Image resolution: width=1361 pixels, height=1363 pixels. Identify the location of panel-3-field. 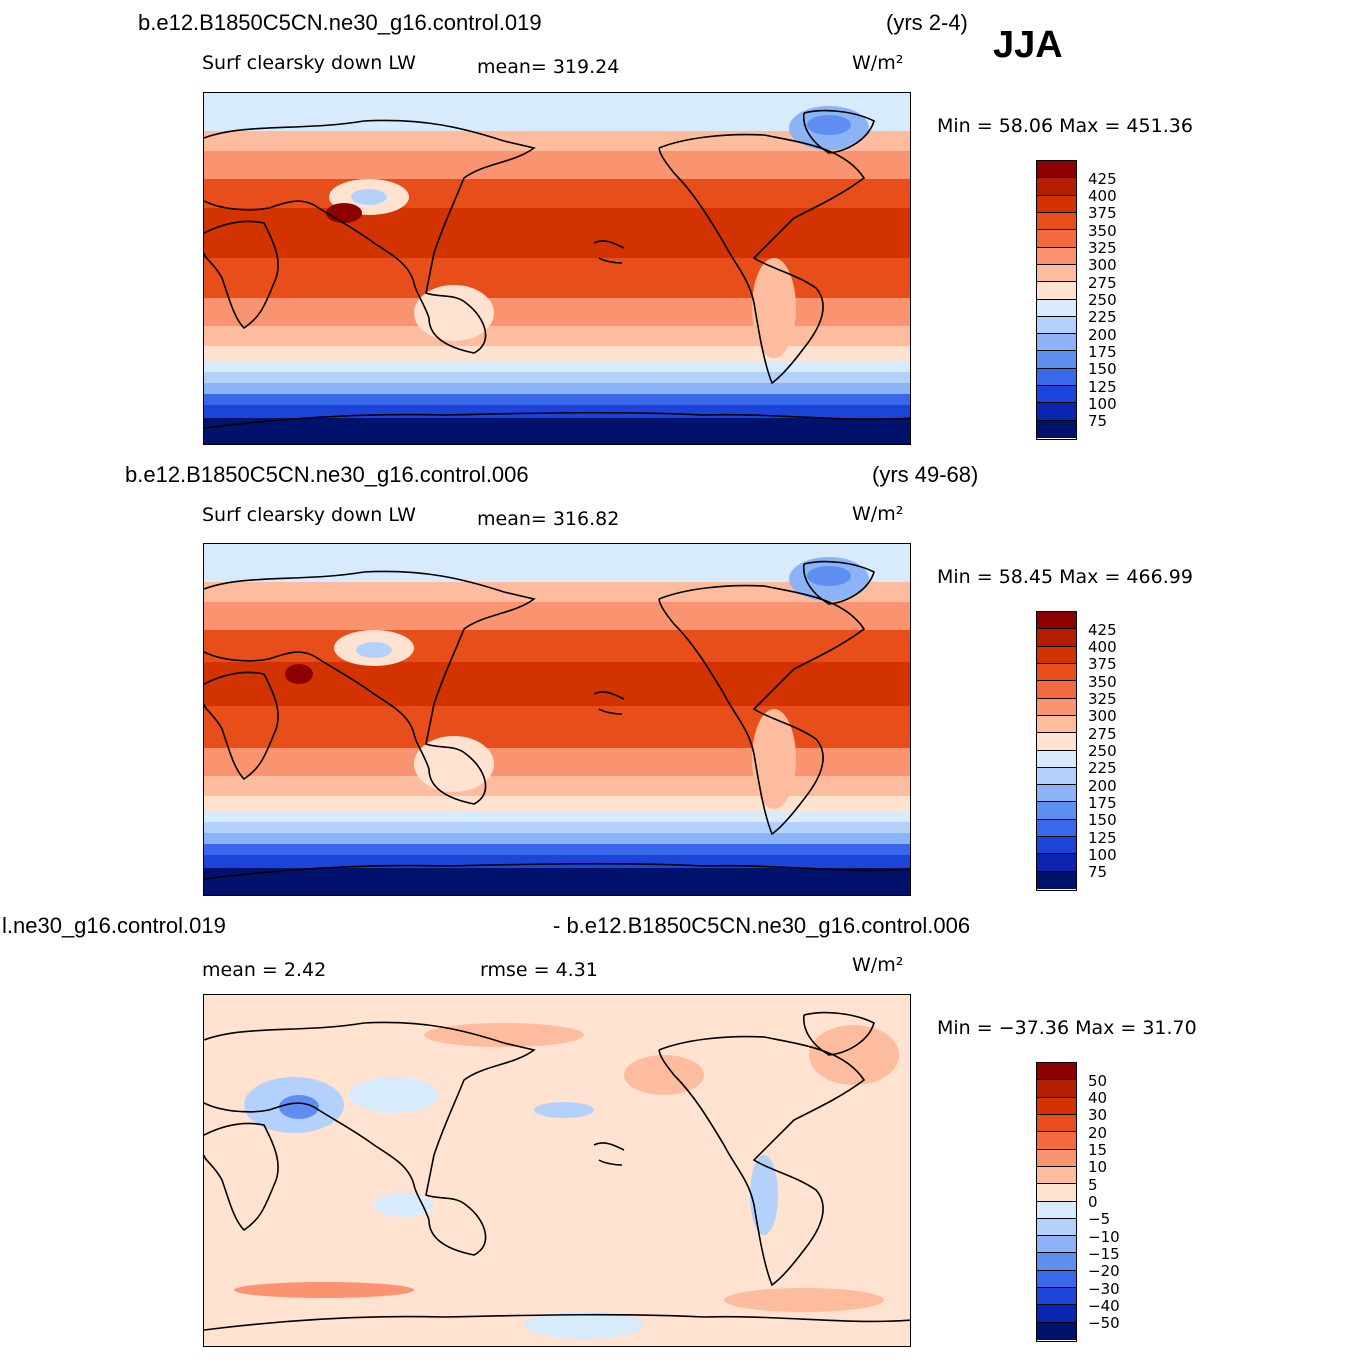
(557, 1170).